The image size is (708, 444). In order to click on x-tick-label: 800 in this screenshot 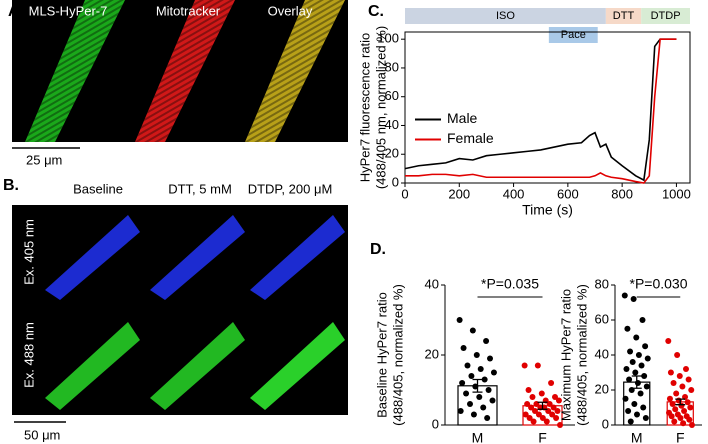, I will do `click(622, 193)`.